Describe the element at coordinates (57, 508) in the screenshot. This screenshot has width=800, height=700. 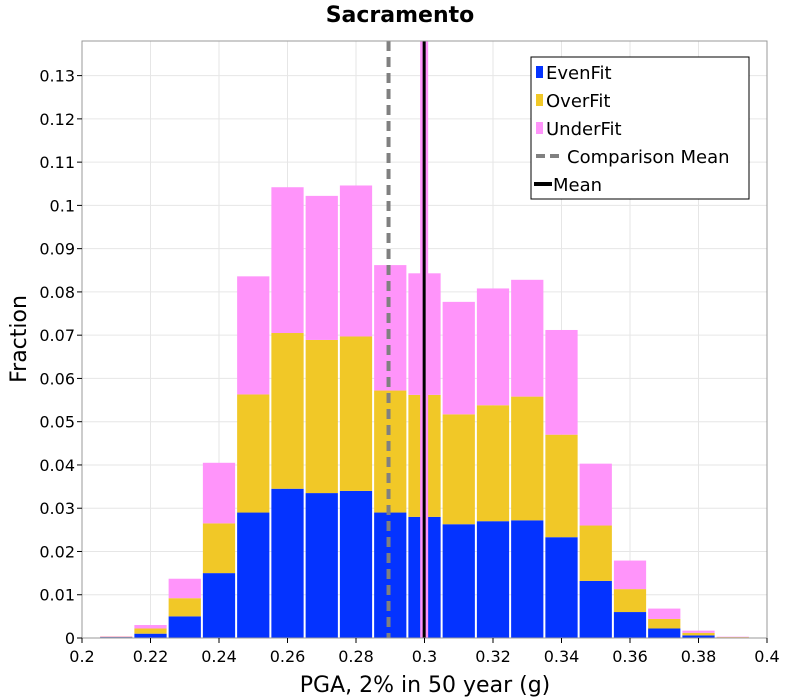
I see `y-tick-label: 0.03` at that location.